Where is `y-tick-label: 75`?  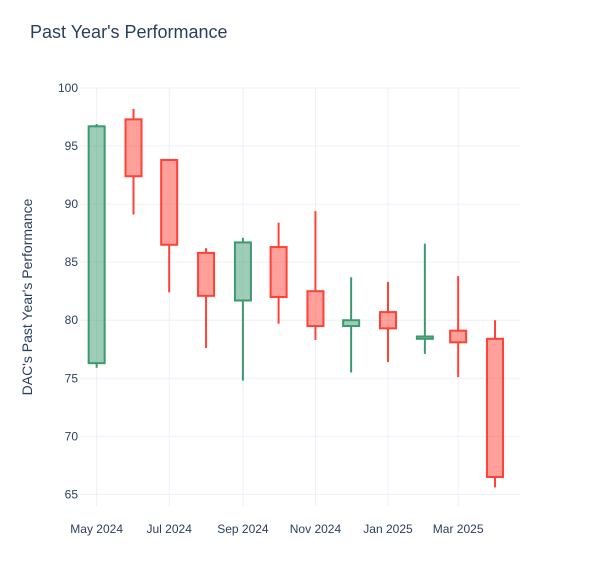 y-tick-label: 75 is located at coordinates (72, 378).